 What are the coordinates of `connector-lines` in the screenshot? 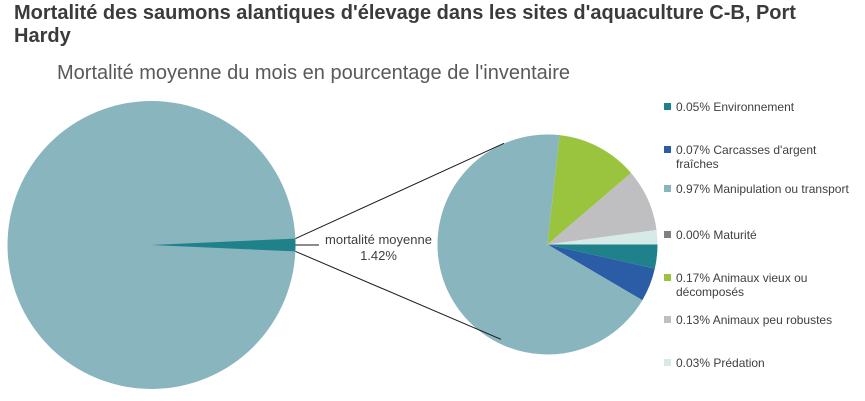 It's located at (400, 241).